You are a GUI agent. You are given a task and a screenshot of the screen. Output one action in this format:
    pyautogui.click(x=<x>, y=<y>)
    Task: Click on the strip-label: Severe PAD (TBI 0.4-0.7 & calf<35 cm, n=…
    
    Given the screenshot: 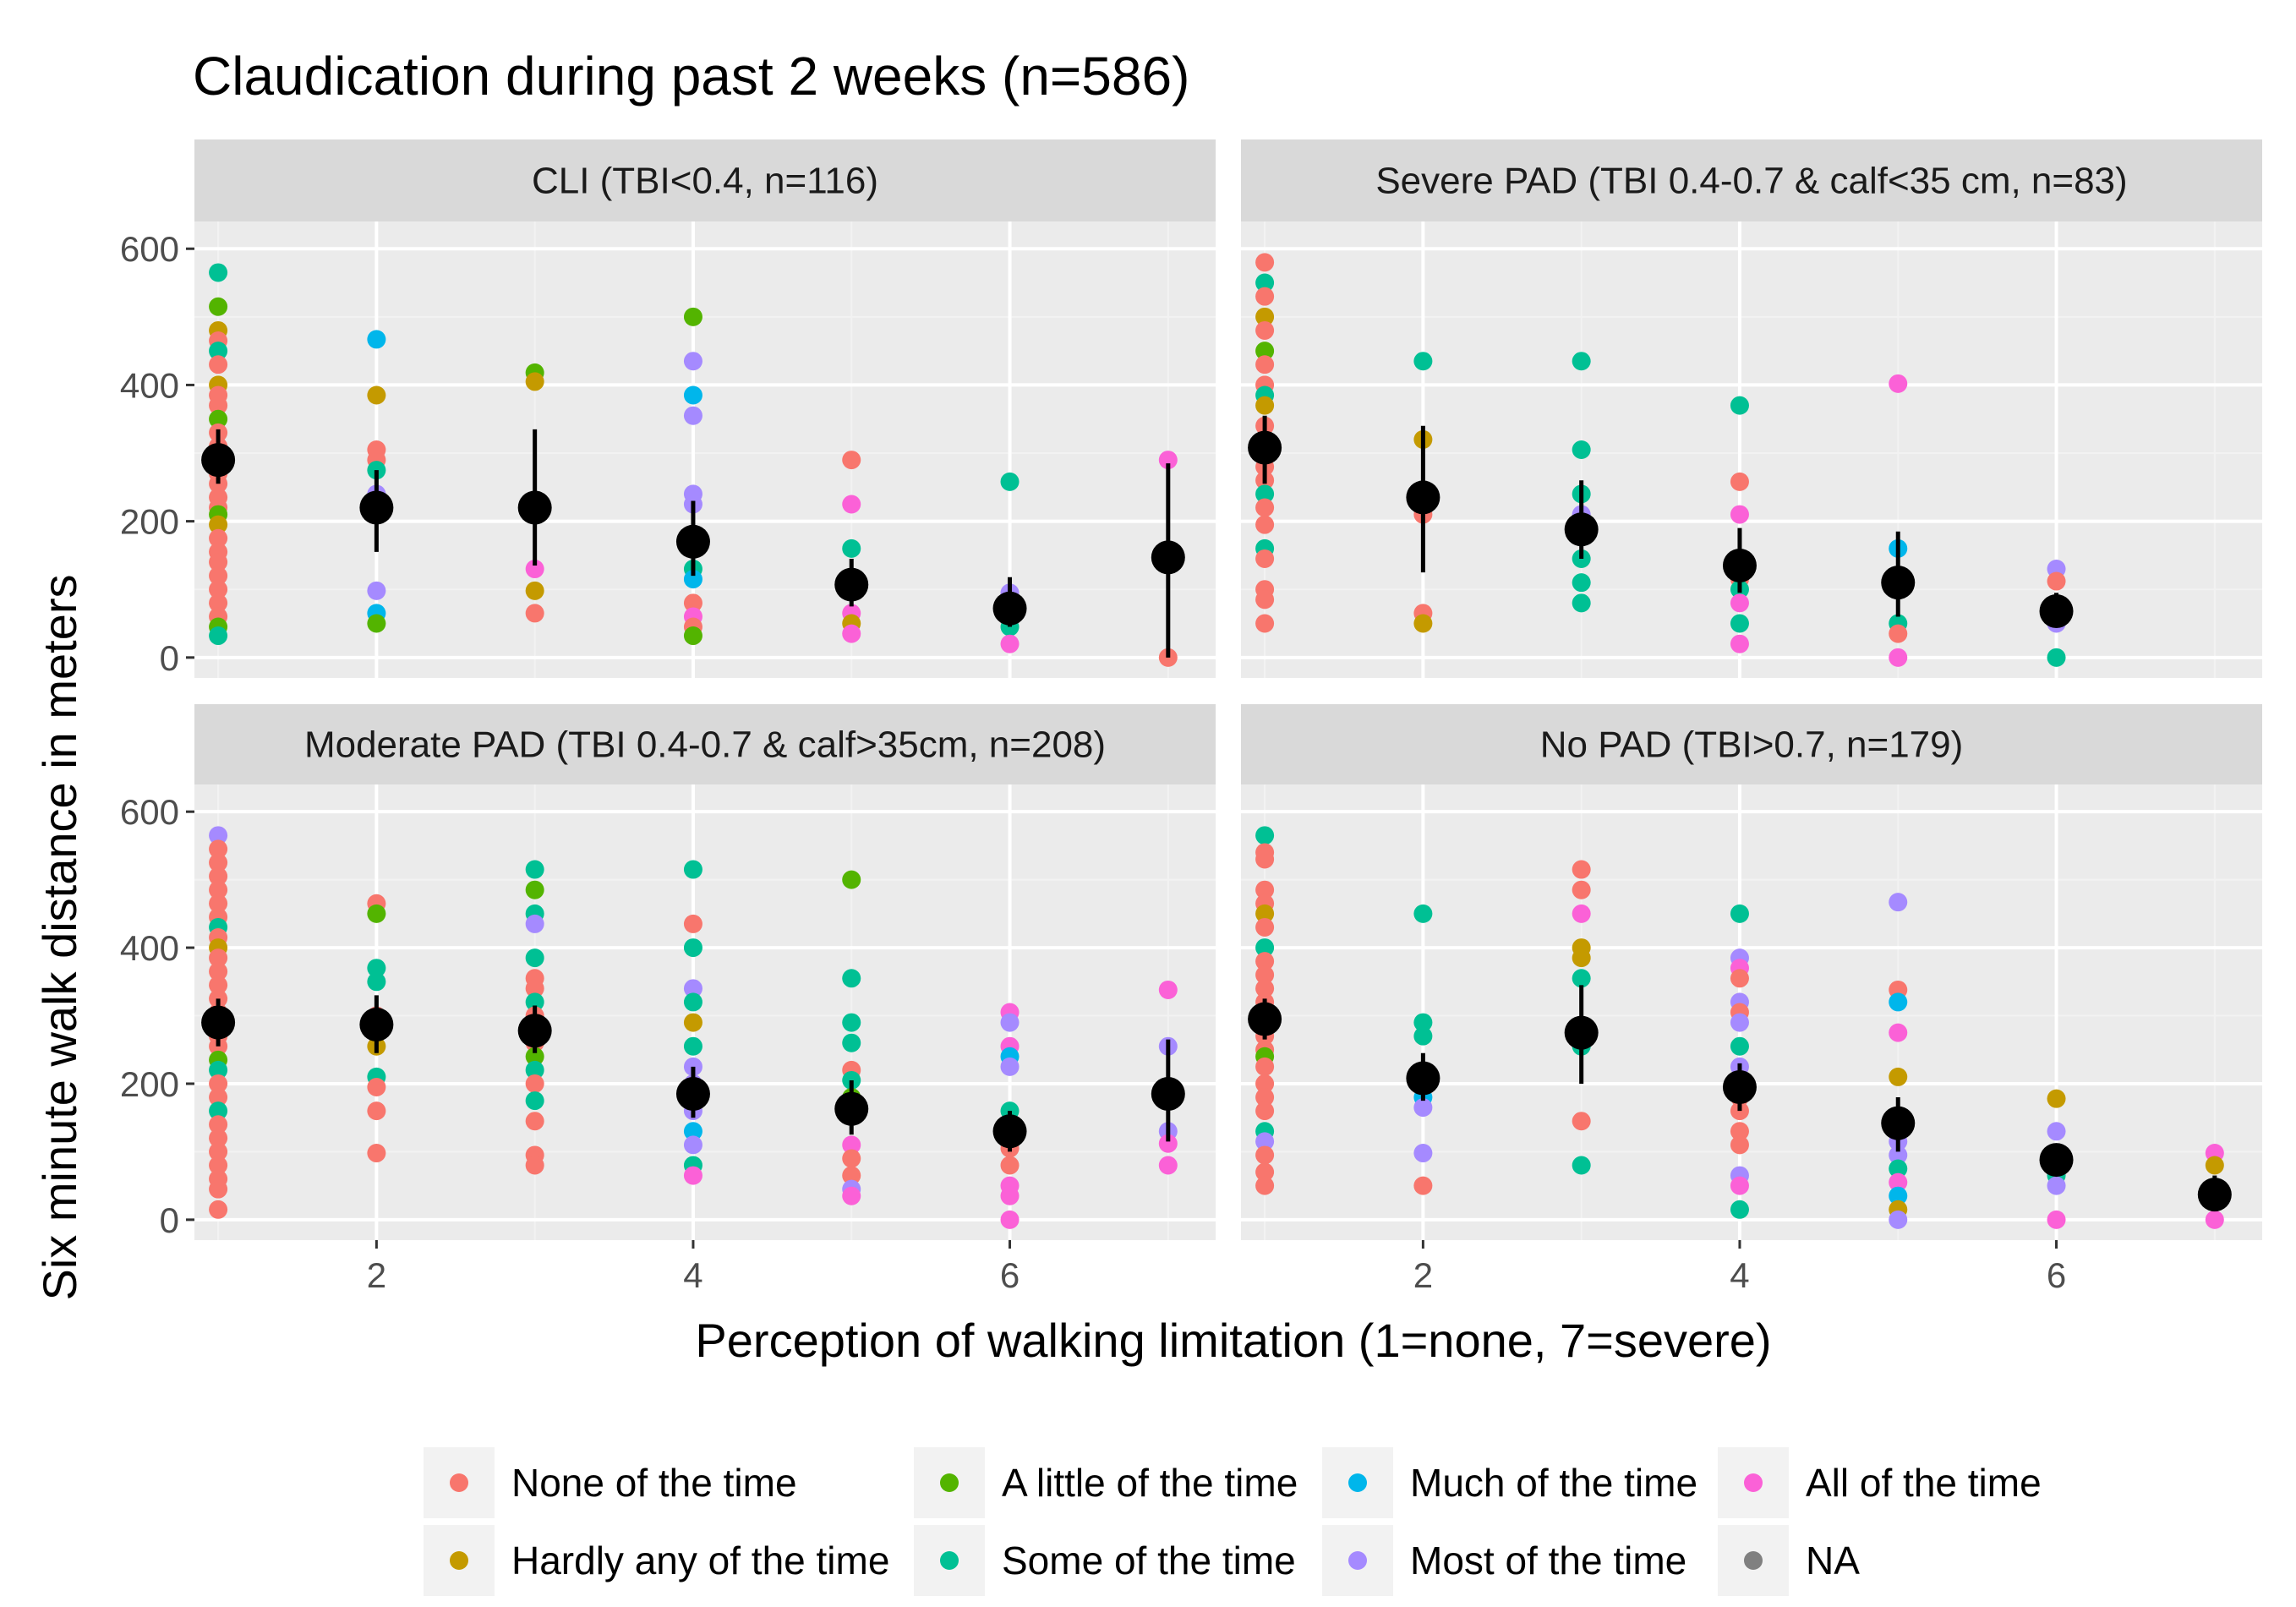 What is the action you would take?
    pyautogui.click(x=1751, y=181)
    